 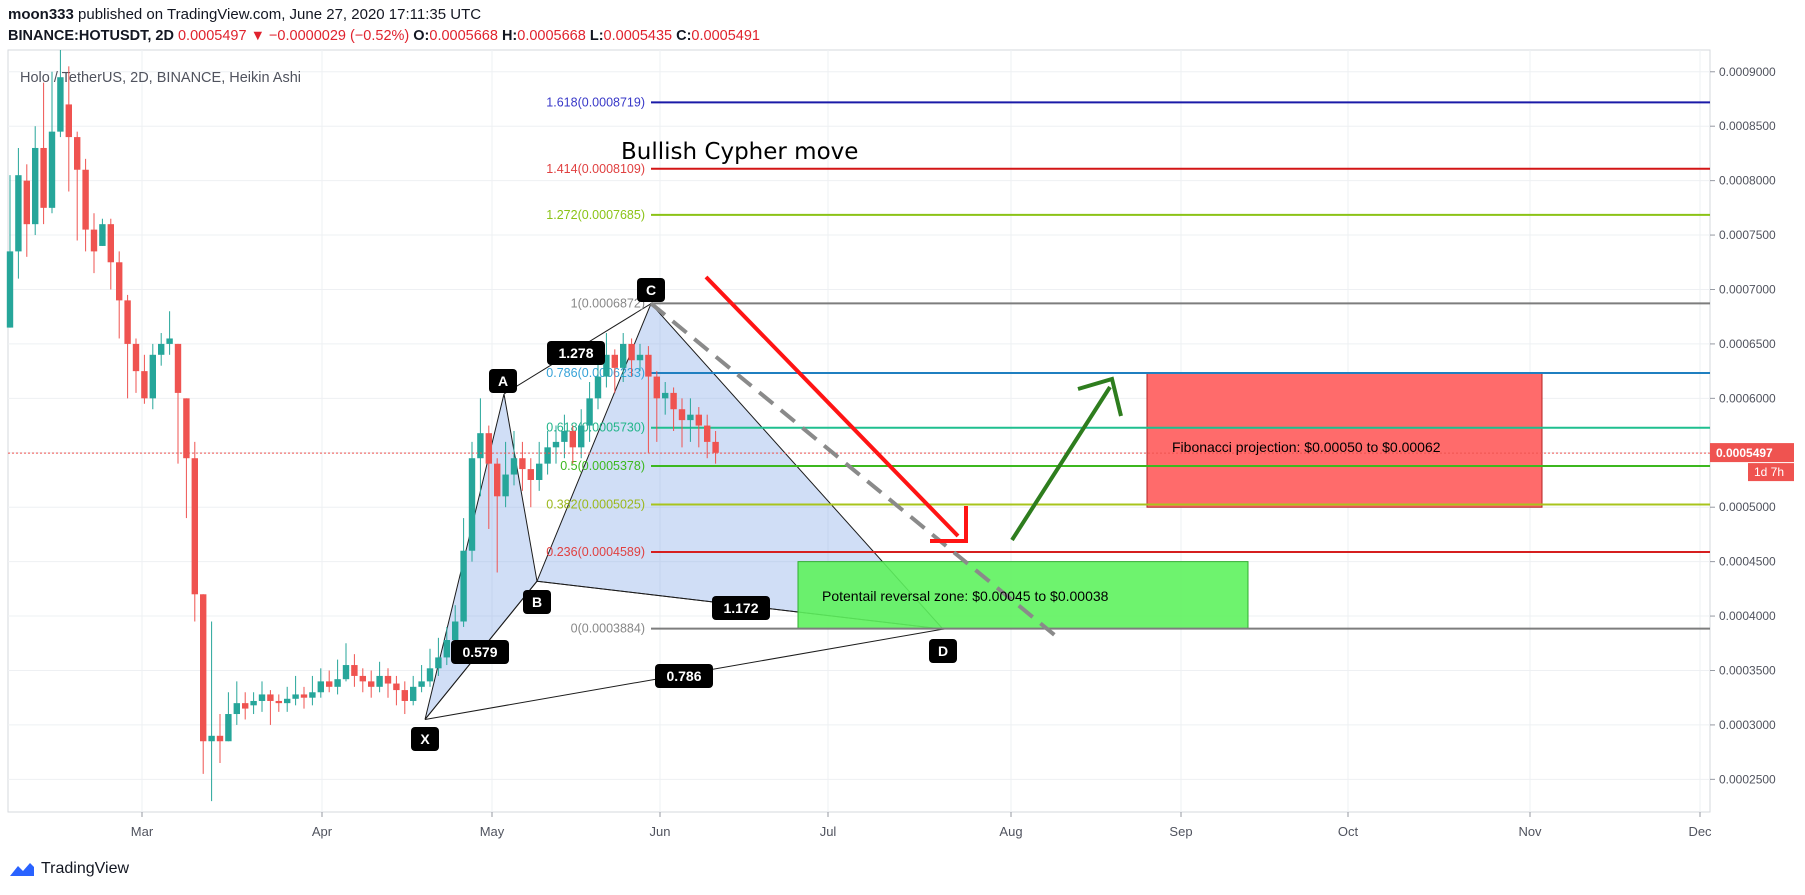 I want to click on author-name: moon333, so click(x=41, y=14).